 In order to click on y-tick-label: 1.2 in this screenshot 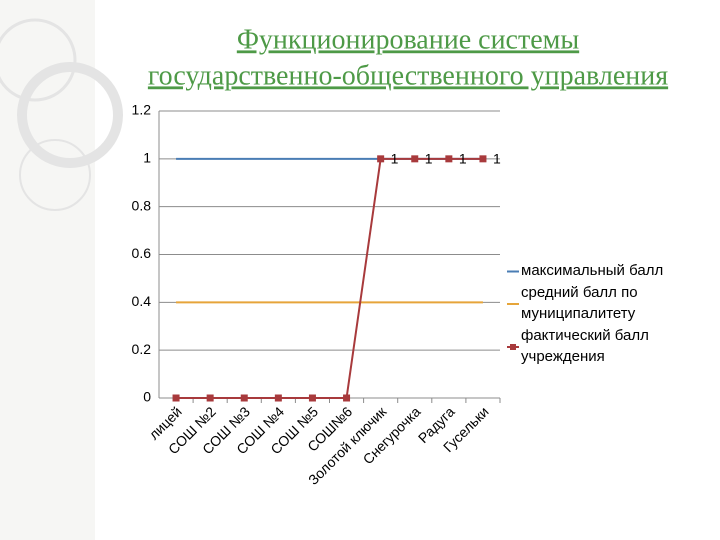, I will do `click(142, 110)`.